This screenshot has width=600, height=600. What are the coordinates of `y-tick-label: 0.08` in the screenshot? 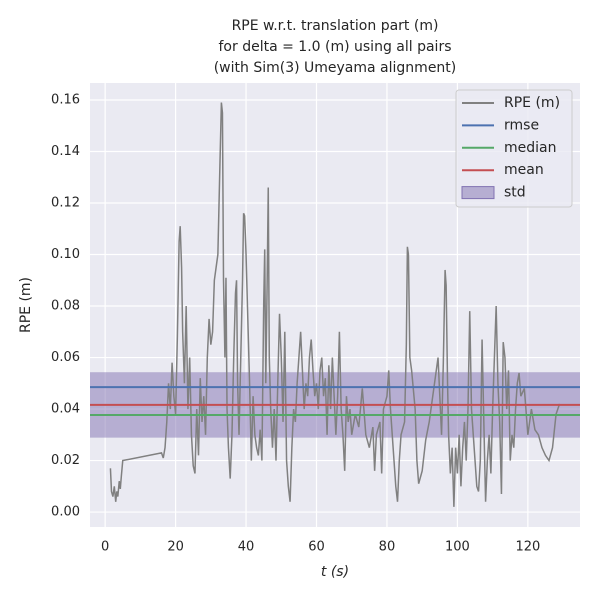 It's located at (65, 306).